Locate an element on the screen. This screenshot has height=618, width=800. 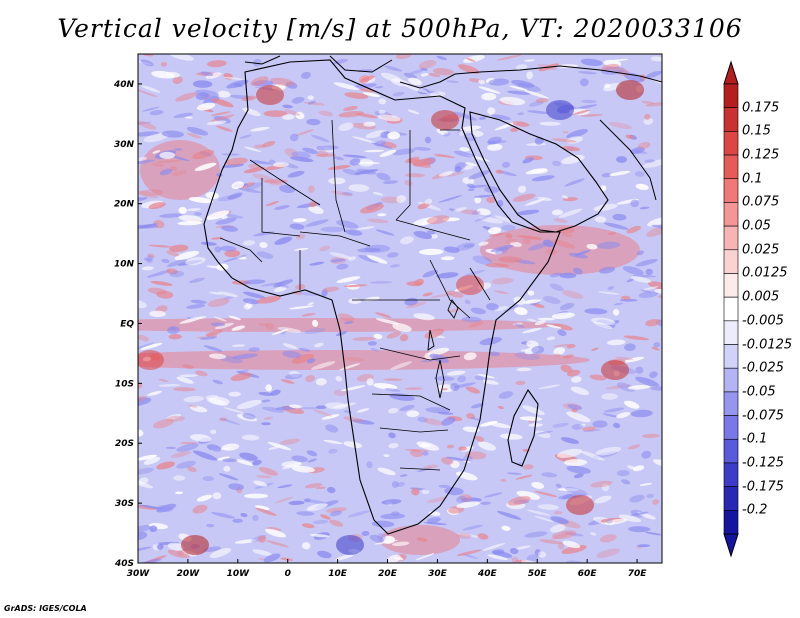
lat-tick-label: 20S is located at coordinates (124, 444).